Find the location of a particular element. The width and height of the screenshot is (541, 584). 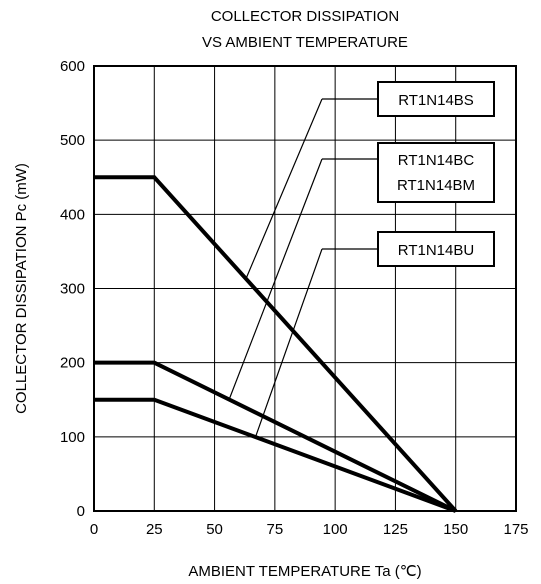

x-tick-label: 125 is located at coordinates (395, 529).